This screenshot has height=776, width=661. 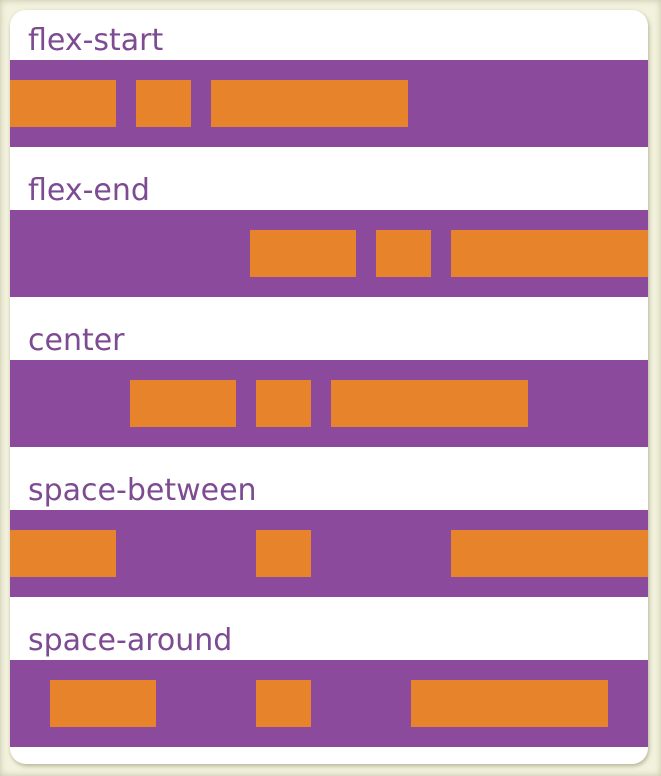 I want to click on section-label: center, so click(x=76, y=340).